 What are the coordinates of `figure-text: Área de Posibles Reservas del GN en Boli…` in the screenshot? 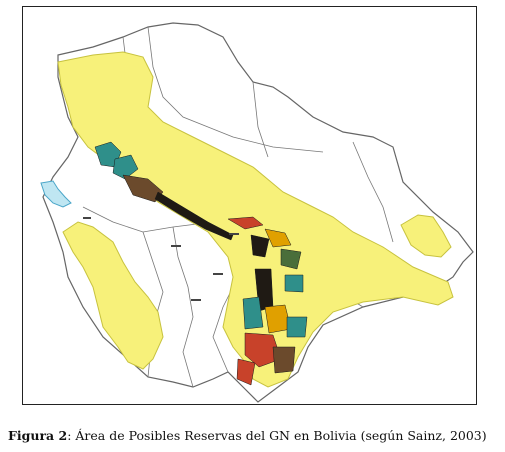 It's located at (279, 435).